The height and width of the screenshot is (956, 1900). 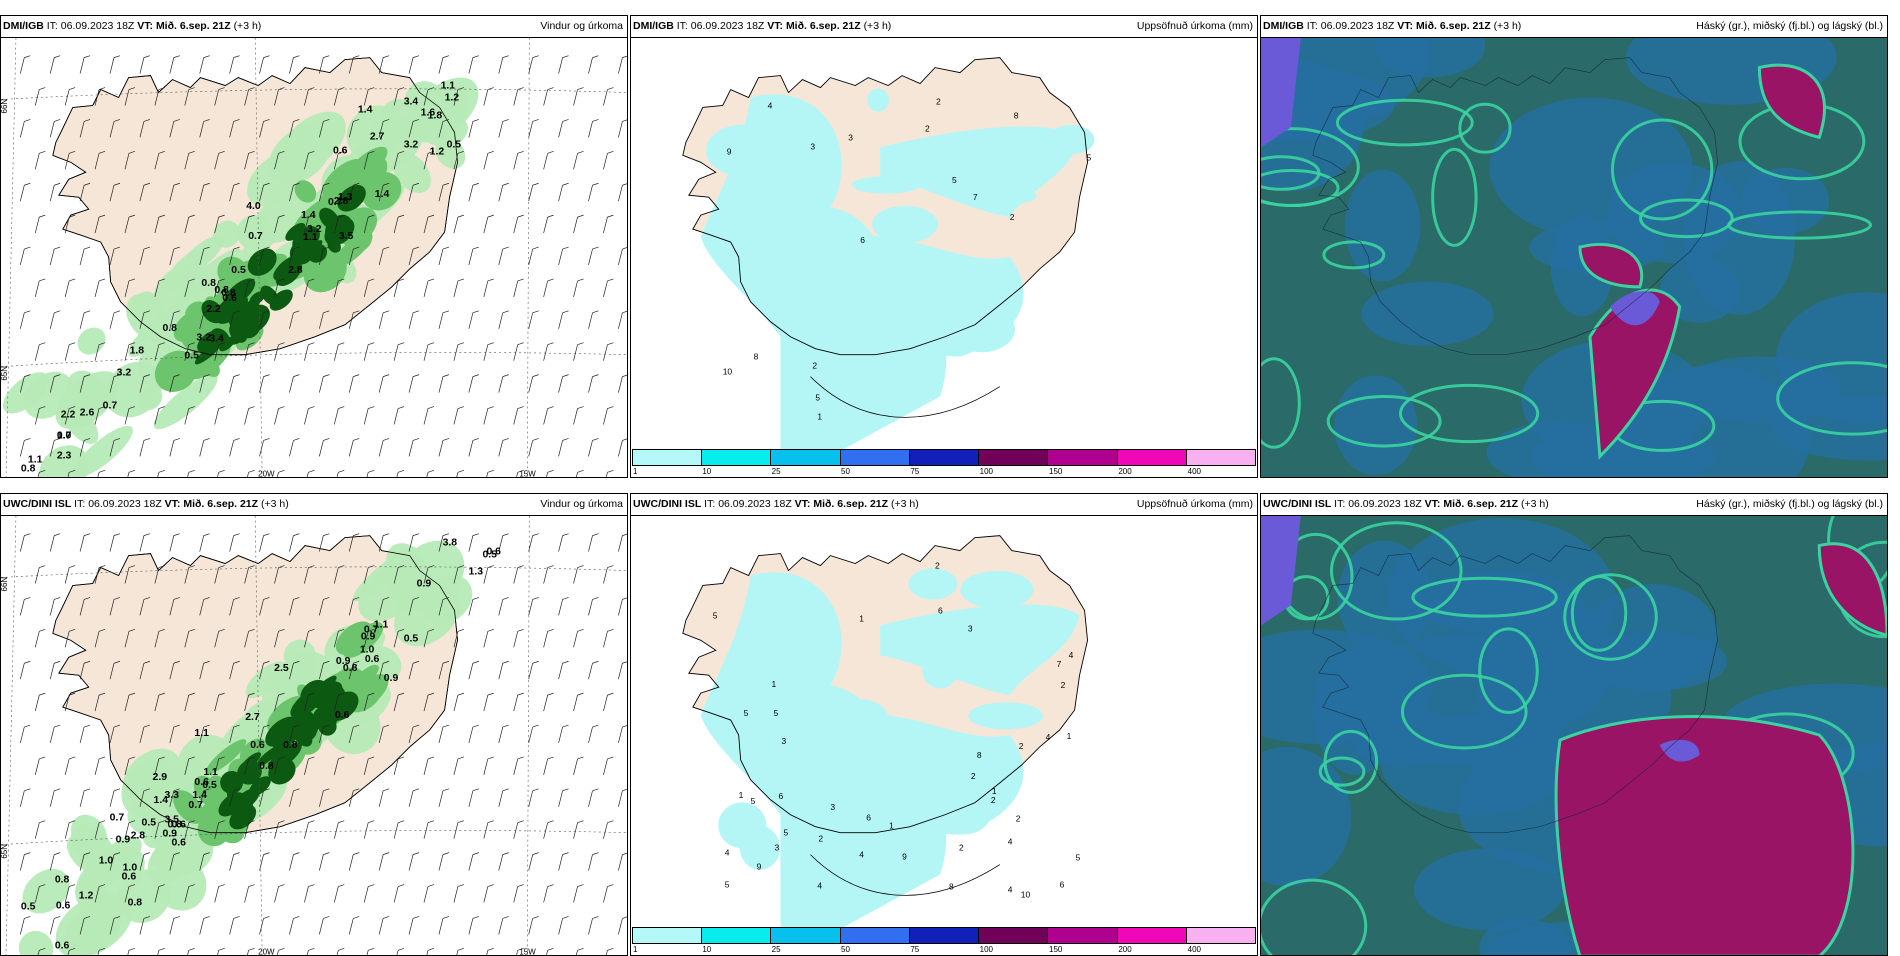 I want to click on panel-model: DMI/IGB, so click(x=1283, y=26).